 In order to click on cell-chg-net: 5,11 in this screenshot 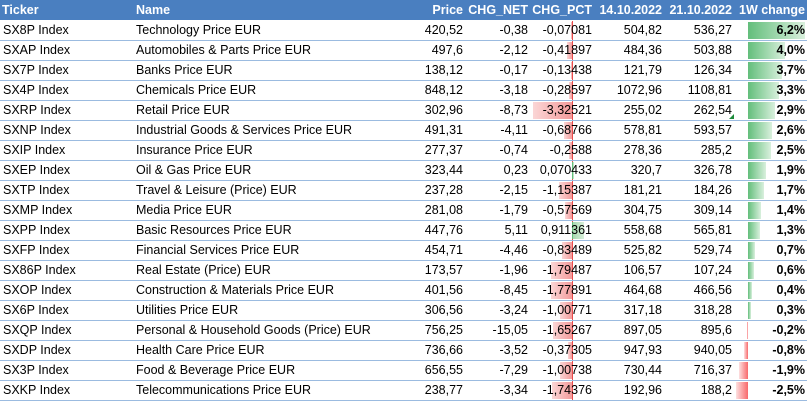, I will do `click(497, 230)`.